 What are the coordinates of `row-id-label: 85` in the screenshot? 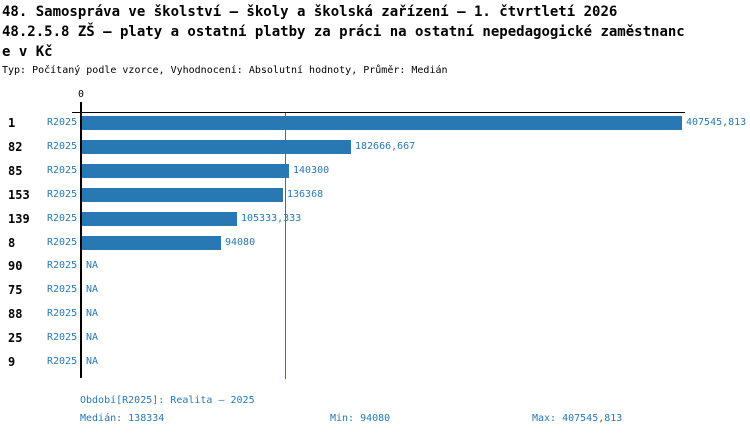 It's located at (15, 170).